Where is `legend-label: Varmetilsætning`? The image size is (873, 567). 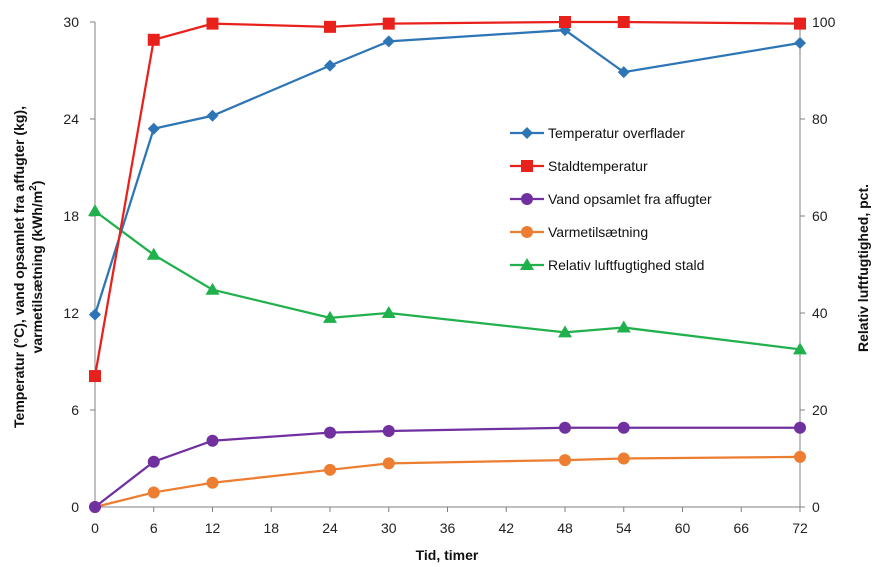 legend-label: Varmetilsætning is located at coordinates (598, 232).